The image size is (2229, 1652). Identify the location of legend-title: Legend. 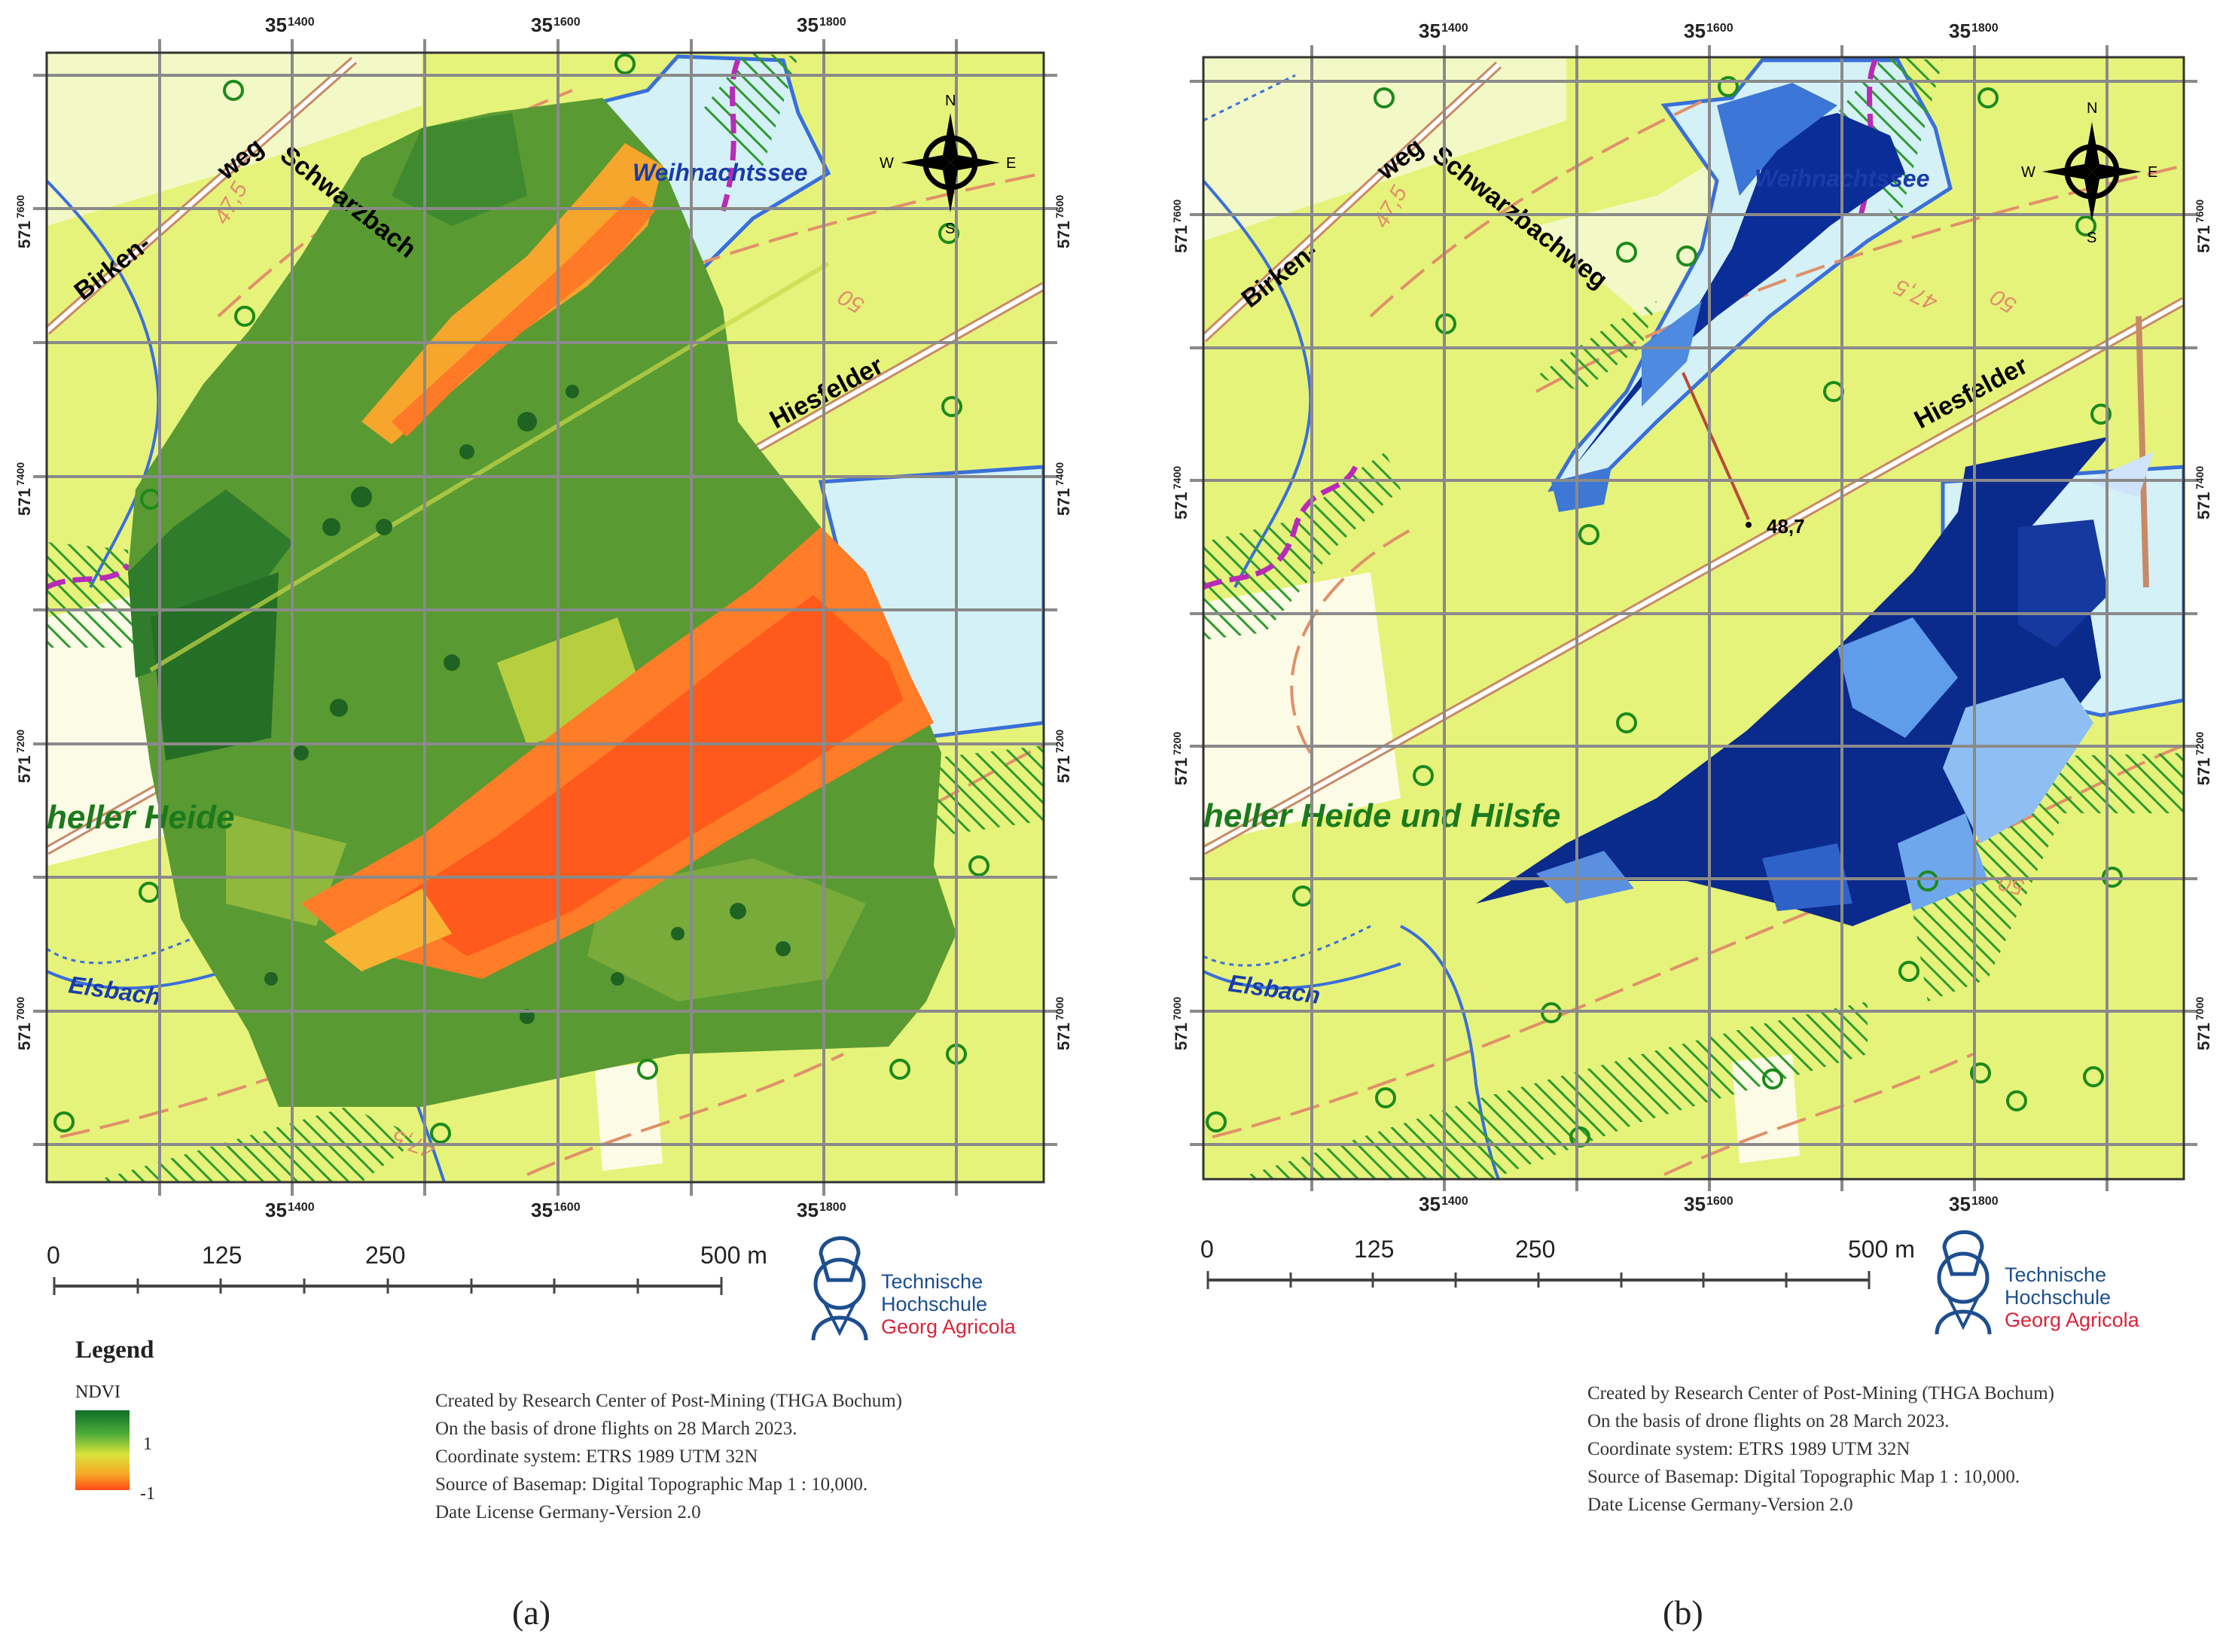
(115, 1350).